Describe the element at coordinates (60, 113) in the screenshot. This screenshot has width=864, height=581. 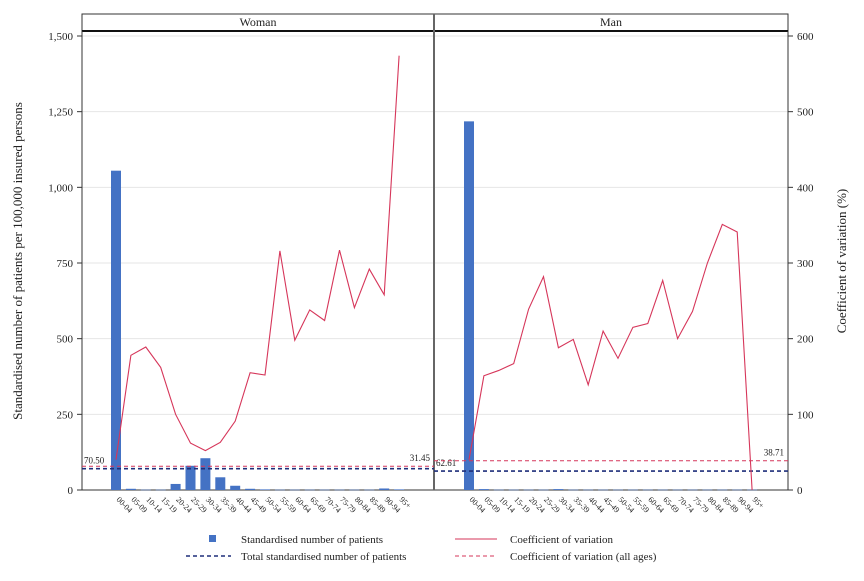
I see `y-left-tick-label: 1,250` at that location.